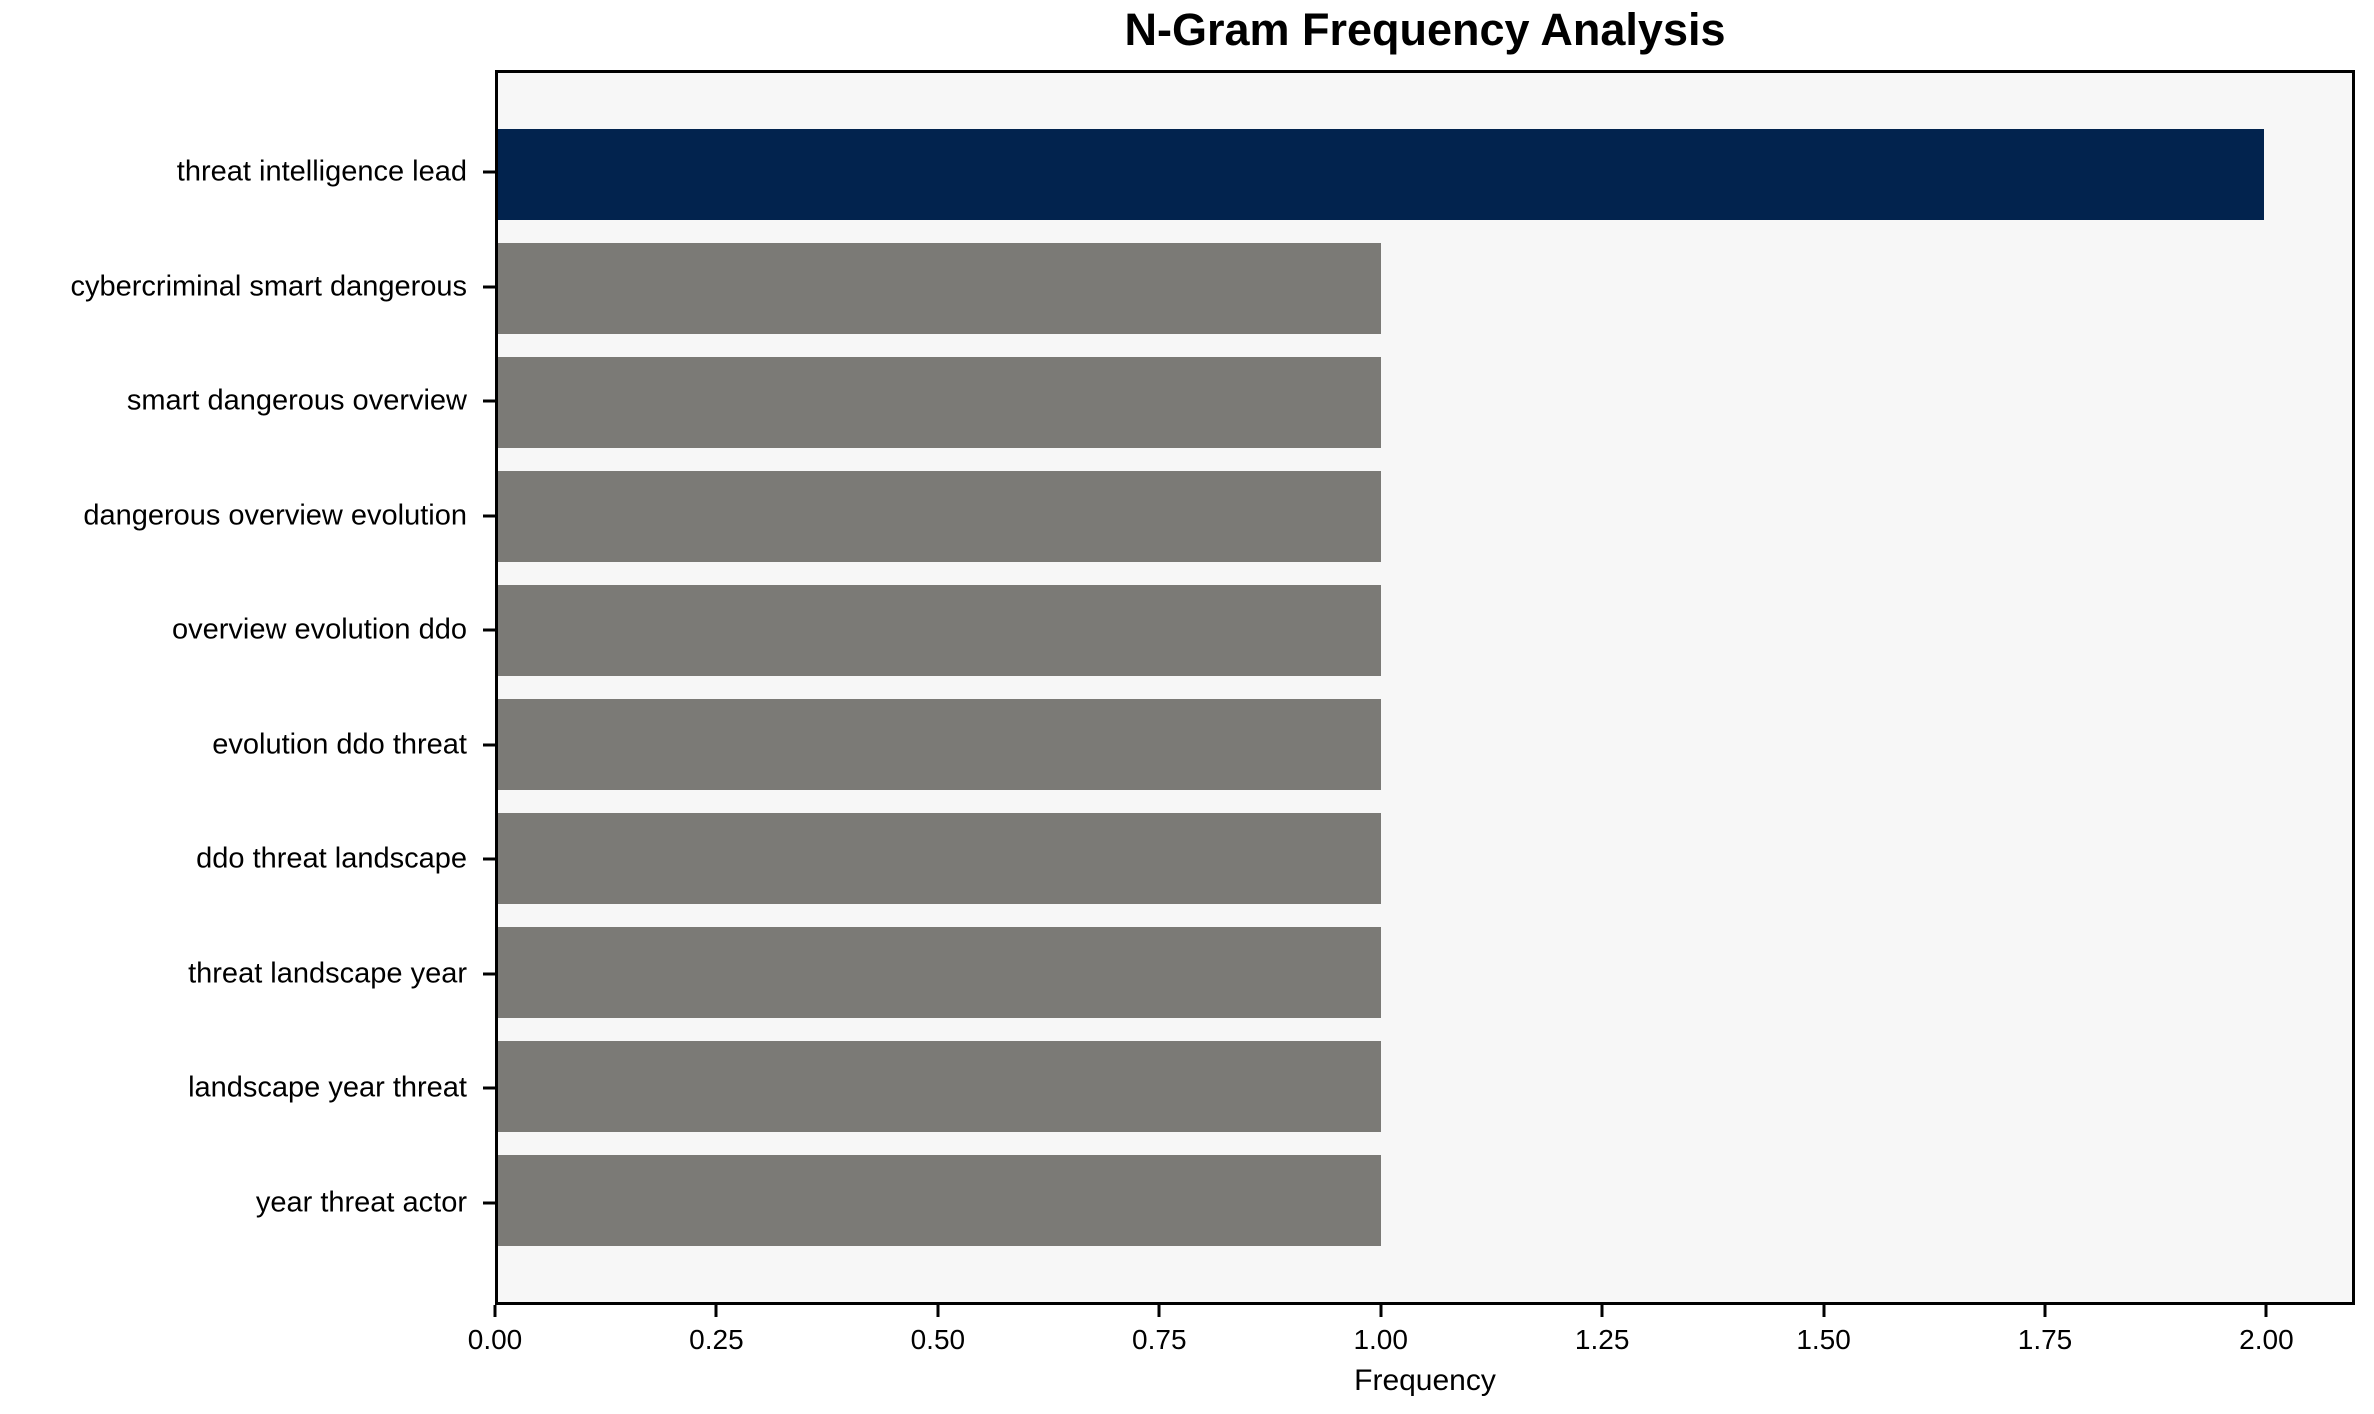  I want to click on x-tick-label: 0.75, so click(1159, 1339).